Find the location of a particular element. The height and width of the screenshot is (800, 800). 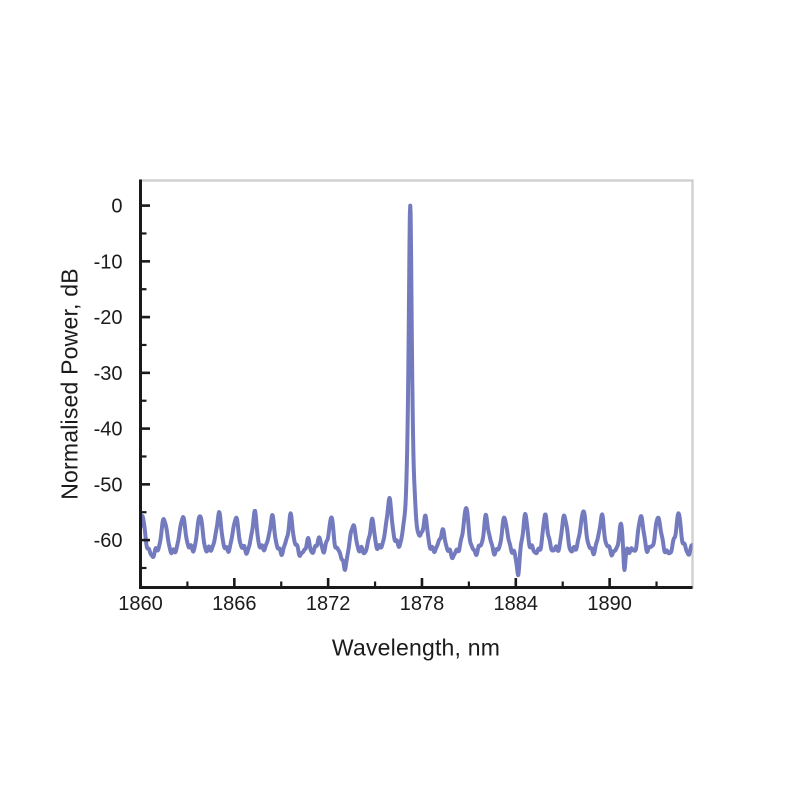

x-tick-label: 1878 is located at coordinates (422, 604).